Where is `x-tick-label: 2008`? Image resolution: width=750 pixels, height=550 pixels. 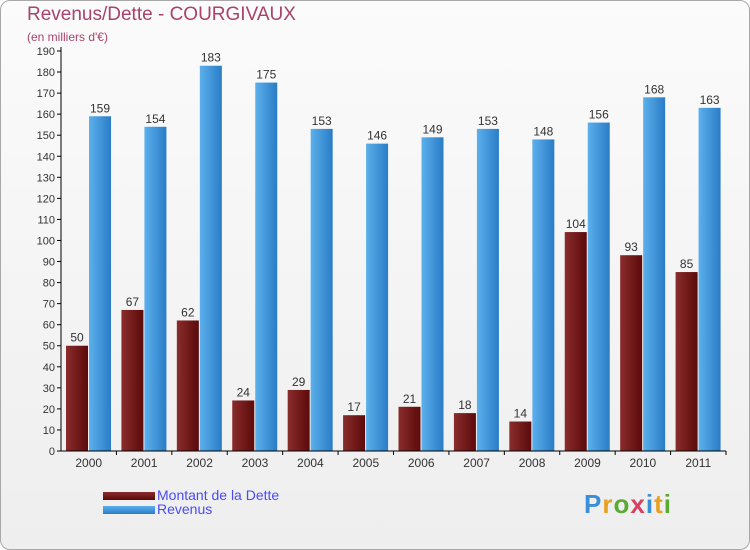
x-tick-label: 2008 is located at coordinates (532, 463).